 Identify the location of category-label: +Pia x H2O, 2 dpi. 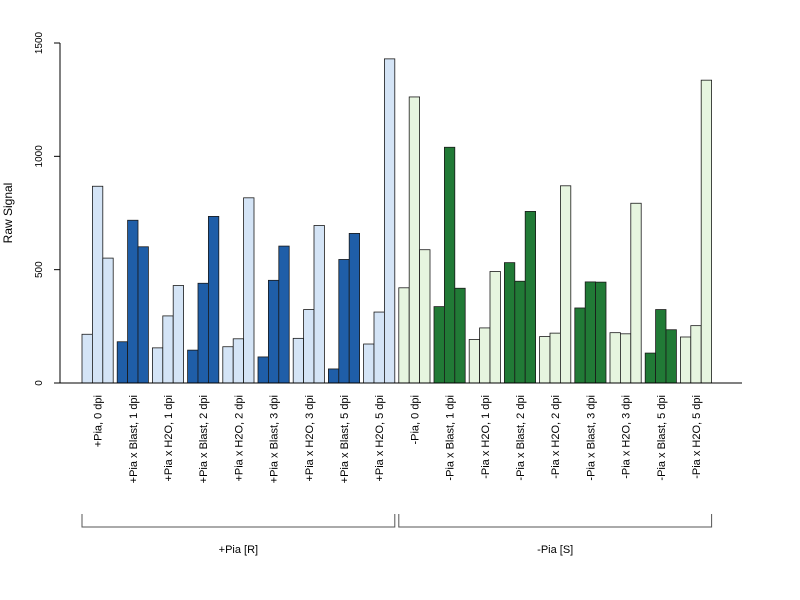
(239, 438).